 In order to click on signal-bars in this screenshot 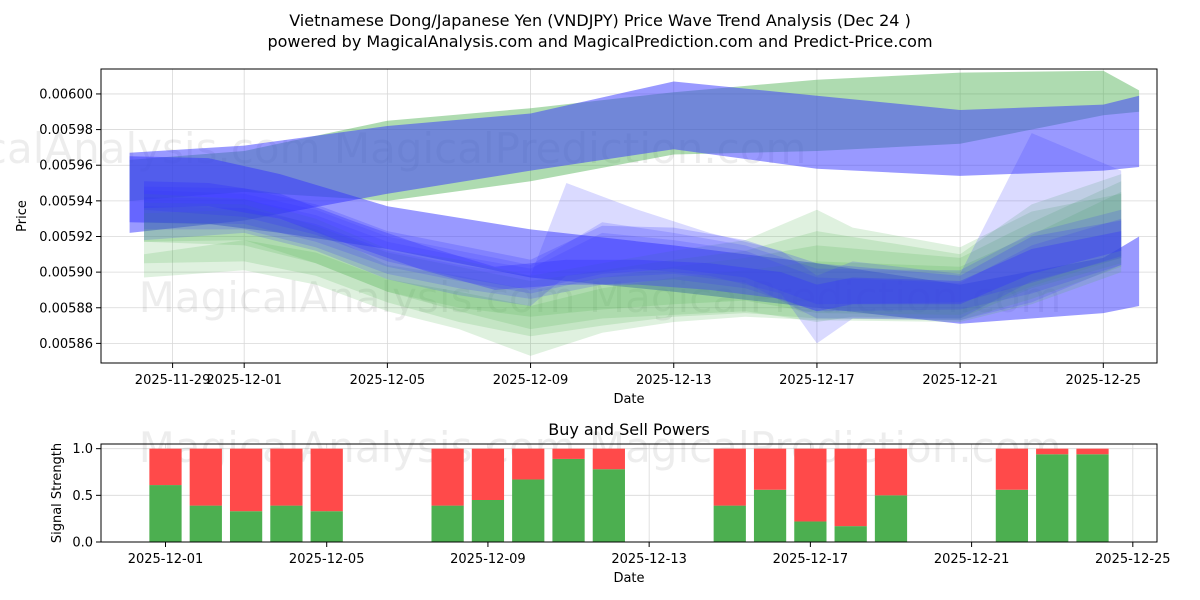, I will do `click(629, 495)`.